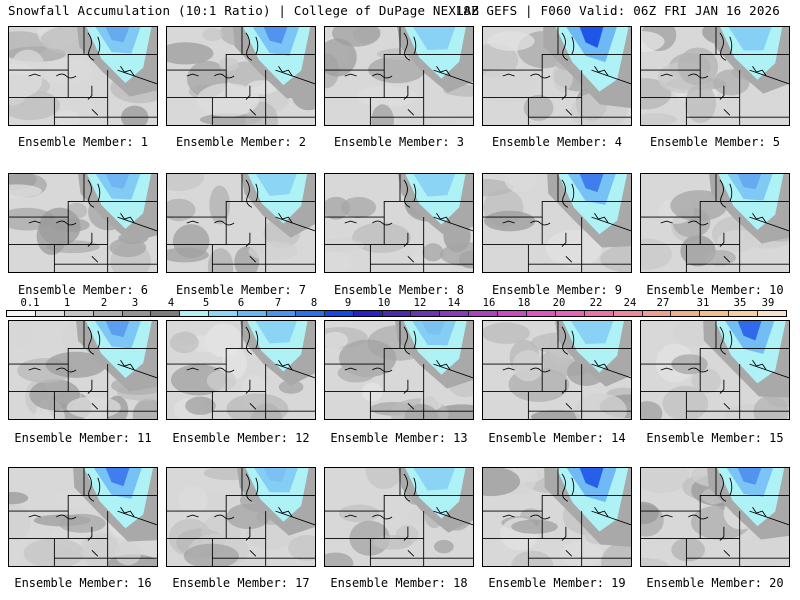 The width and height of the screenshot is (800, 600). What do you see at coordinates (399, 290) in the screenshot?
I see `ensemble-member-label: Ensemble Member: 8` at bounding box center [399, 290].